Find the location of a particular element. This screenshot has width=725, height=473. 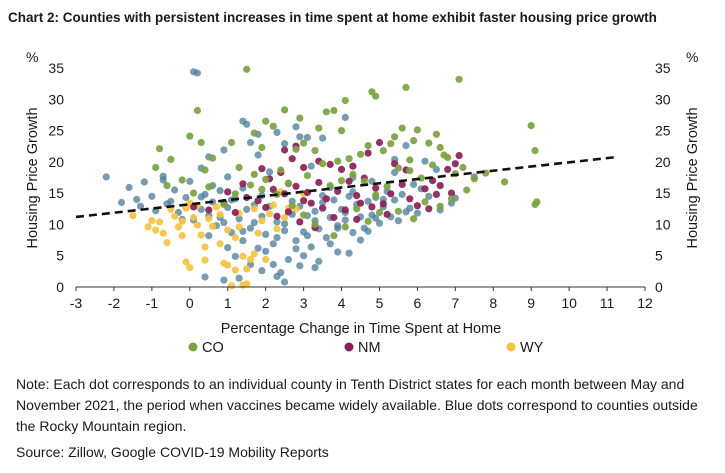

x-tick-label-6: 3 is located at coordinates (304, 303).